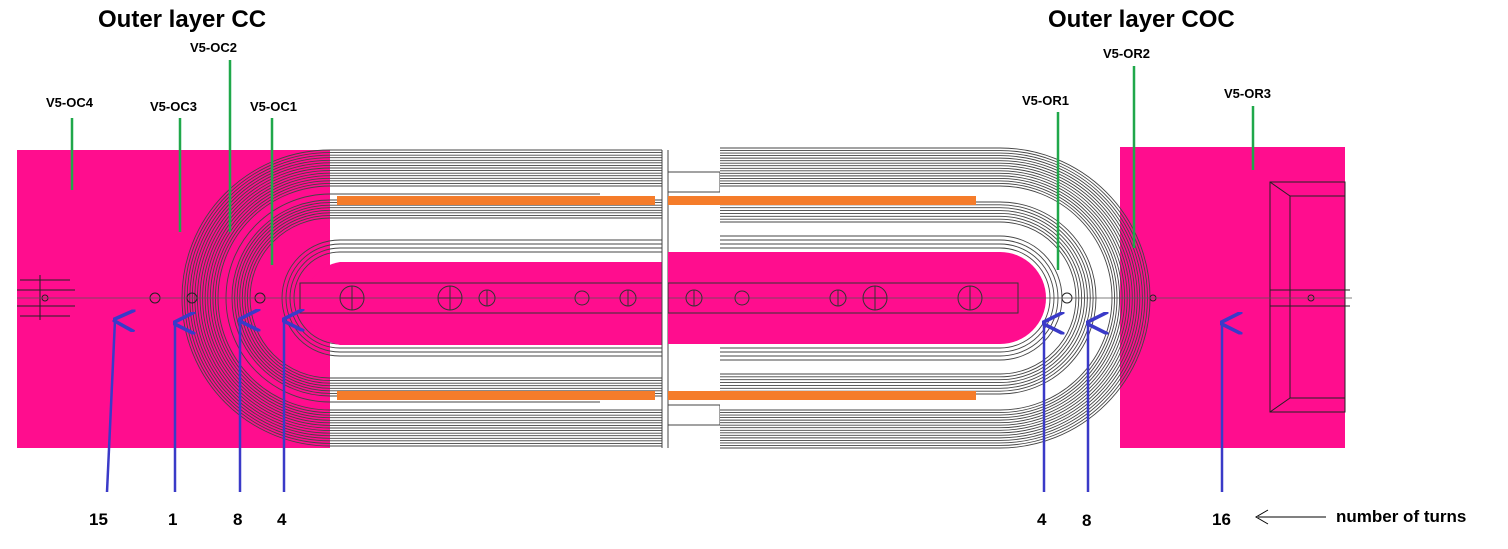  What do you see at coordinates (237, 519) in the screenshot?
I see `turns-oc2: 8` at bounding box center [237, 519].